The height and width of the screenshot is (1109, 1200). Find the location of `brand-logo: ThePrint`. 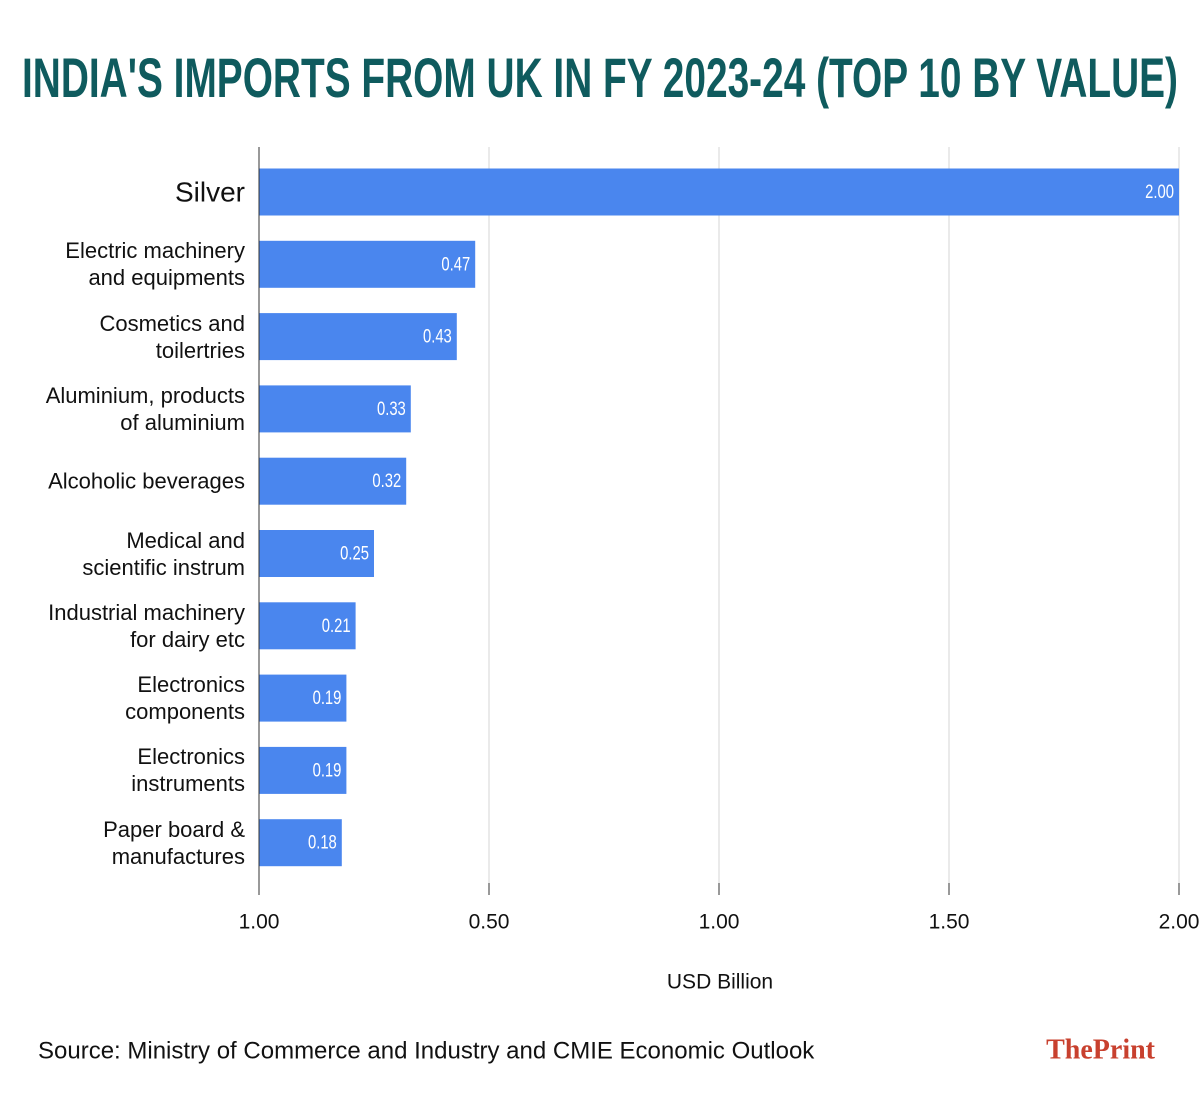

brand-logo: ThePrint is located at coordinates (1101, 1049).